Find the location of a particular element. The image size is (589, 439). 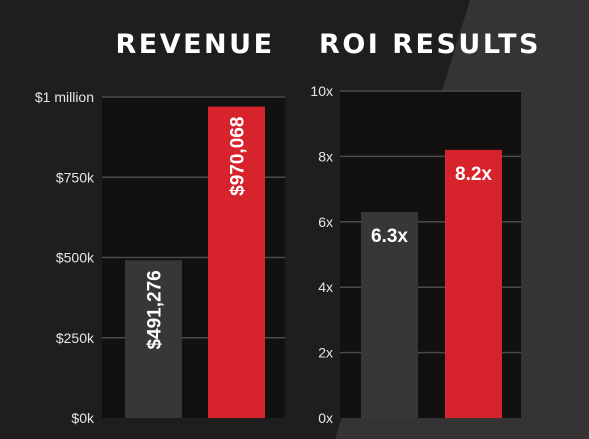

data-label: $491,276 is located at coordinates (155, 309).